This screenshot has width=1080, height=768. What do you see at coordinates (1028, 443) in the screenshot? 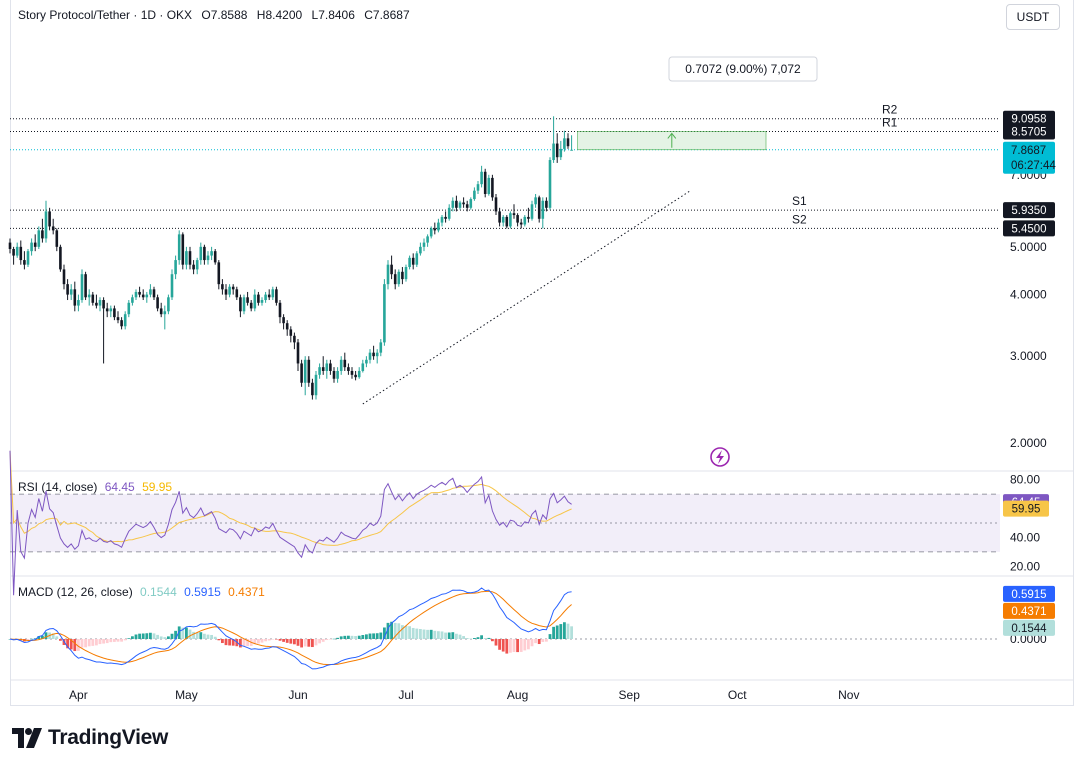
I see `price-tick-label: 2.0000` at bounding box center [1028, 443].